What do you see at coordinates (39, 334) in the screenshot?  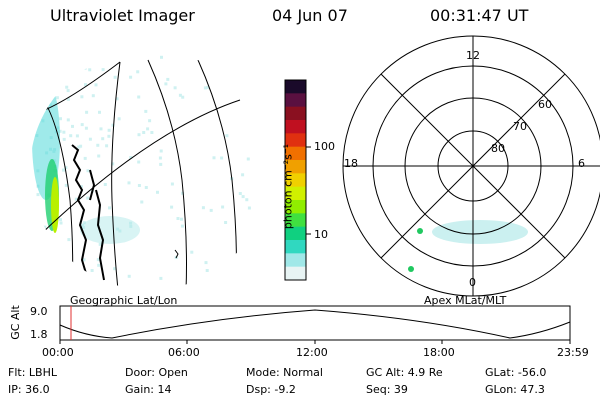 I see `altitude-tick-1-8: 1.8` at bounding box center [39, 334].